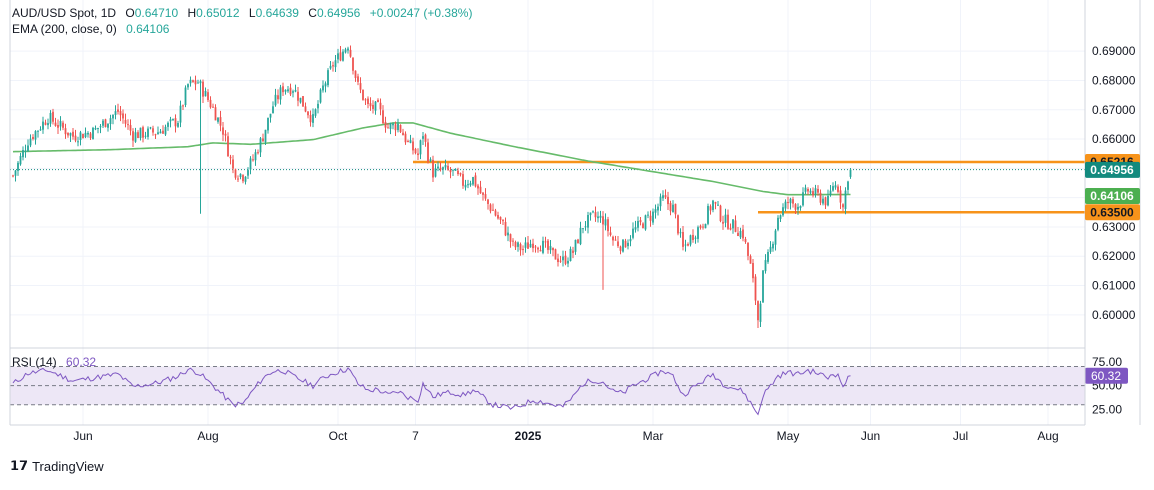 This screenshot has height=490, width=1154. Describe the element at coordinates (338, 13) in the screenshot. I see `close-value: 0.64956` at that location.